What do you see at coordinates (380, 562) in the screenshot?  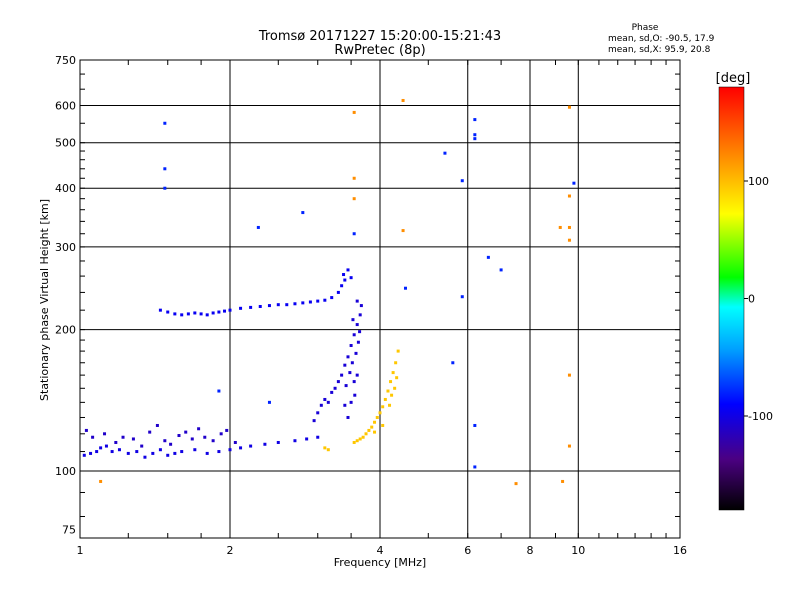 I see `x-axis-label: Frequency [MHz]` at bounding box center [380, 562].